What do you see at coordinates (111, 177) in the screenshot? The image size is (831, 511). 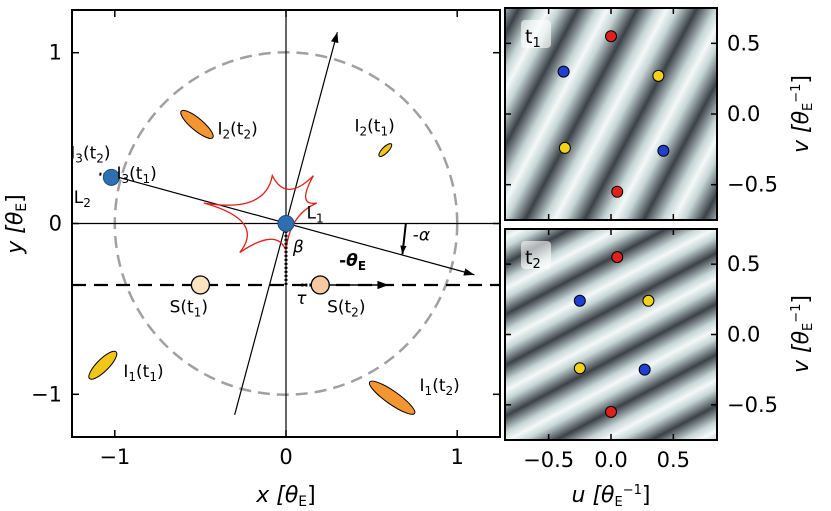 I see `lens-marker-L2` at bounding box center [111, 177].